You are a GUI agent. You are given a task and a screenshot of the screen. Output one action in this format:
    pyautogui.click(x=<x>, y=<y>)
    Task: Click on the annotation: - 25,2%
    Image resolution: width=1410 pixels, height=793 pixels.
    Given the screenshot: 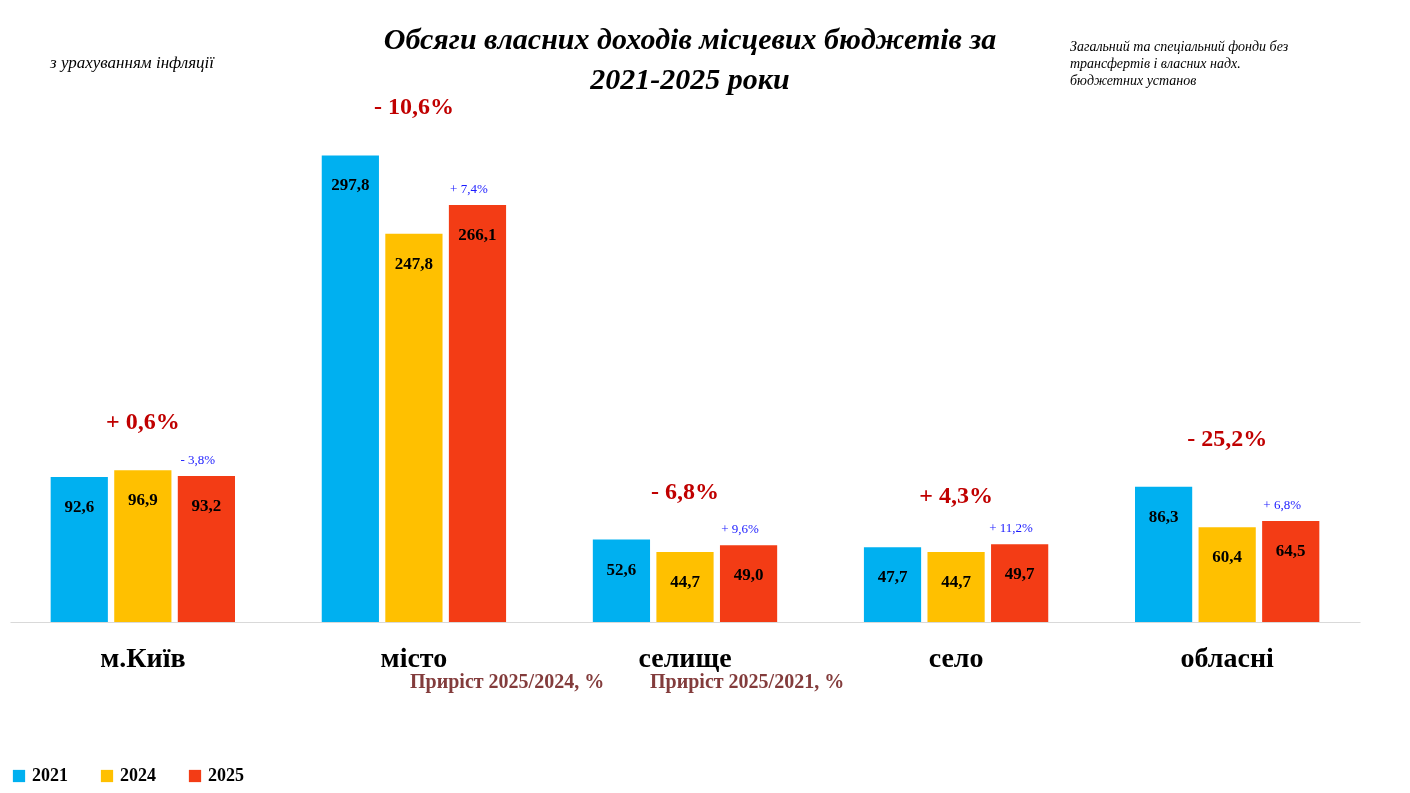 What is the action you would take?
    pyautogui.click(x=1227, y=437)
    